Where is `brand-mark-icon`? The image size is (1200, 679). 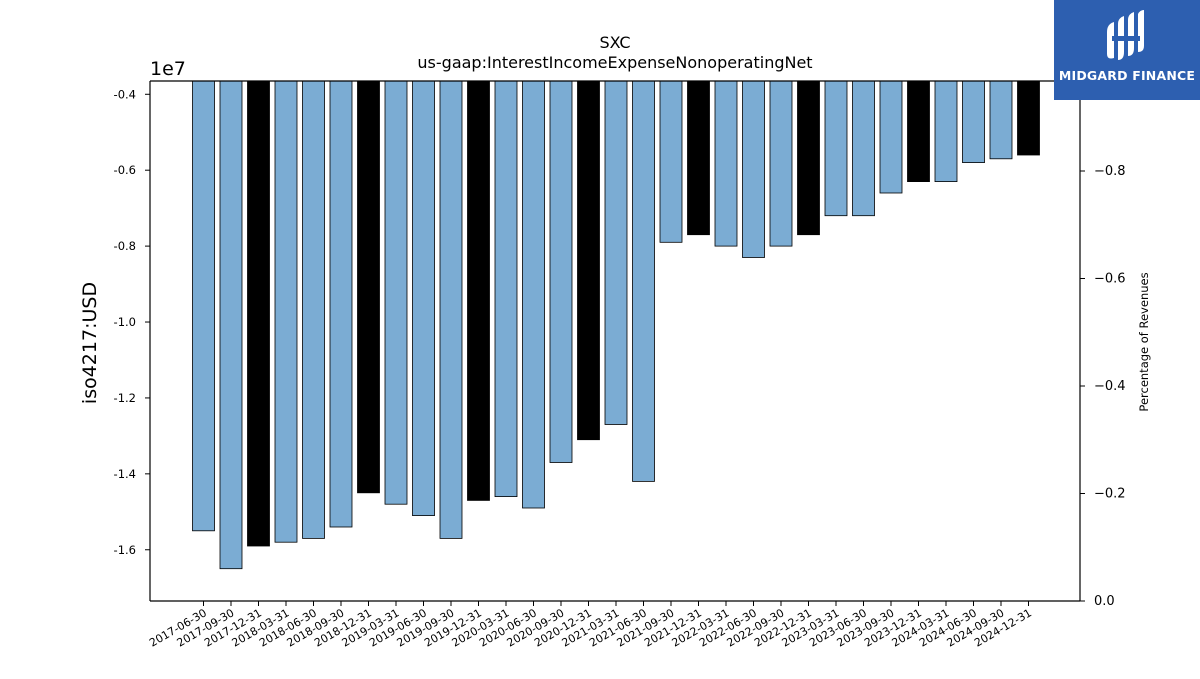 brand-mark-icon is located at coordinates (1125, 35).